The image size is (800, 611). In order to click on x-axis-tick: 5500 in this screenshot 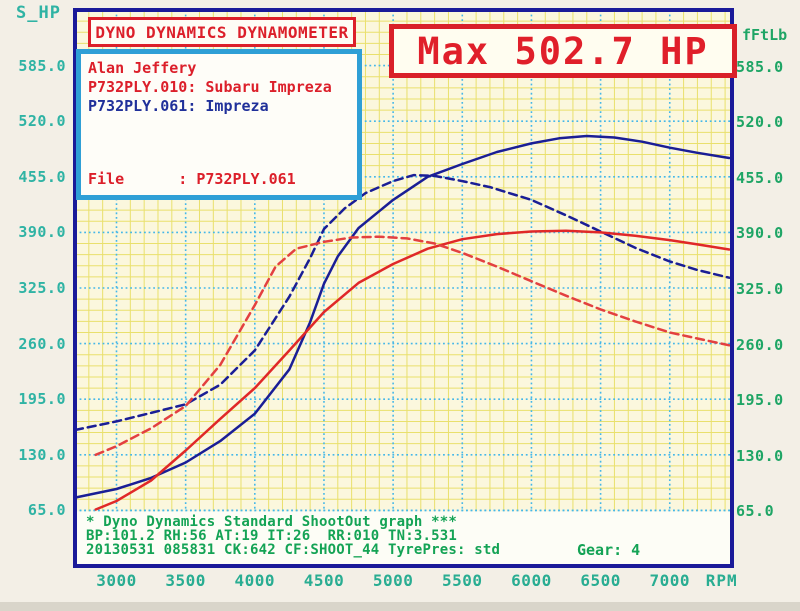, I will do `click(462, 580)`.